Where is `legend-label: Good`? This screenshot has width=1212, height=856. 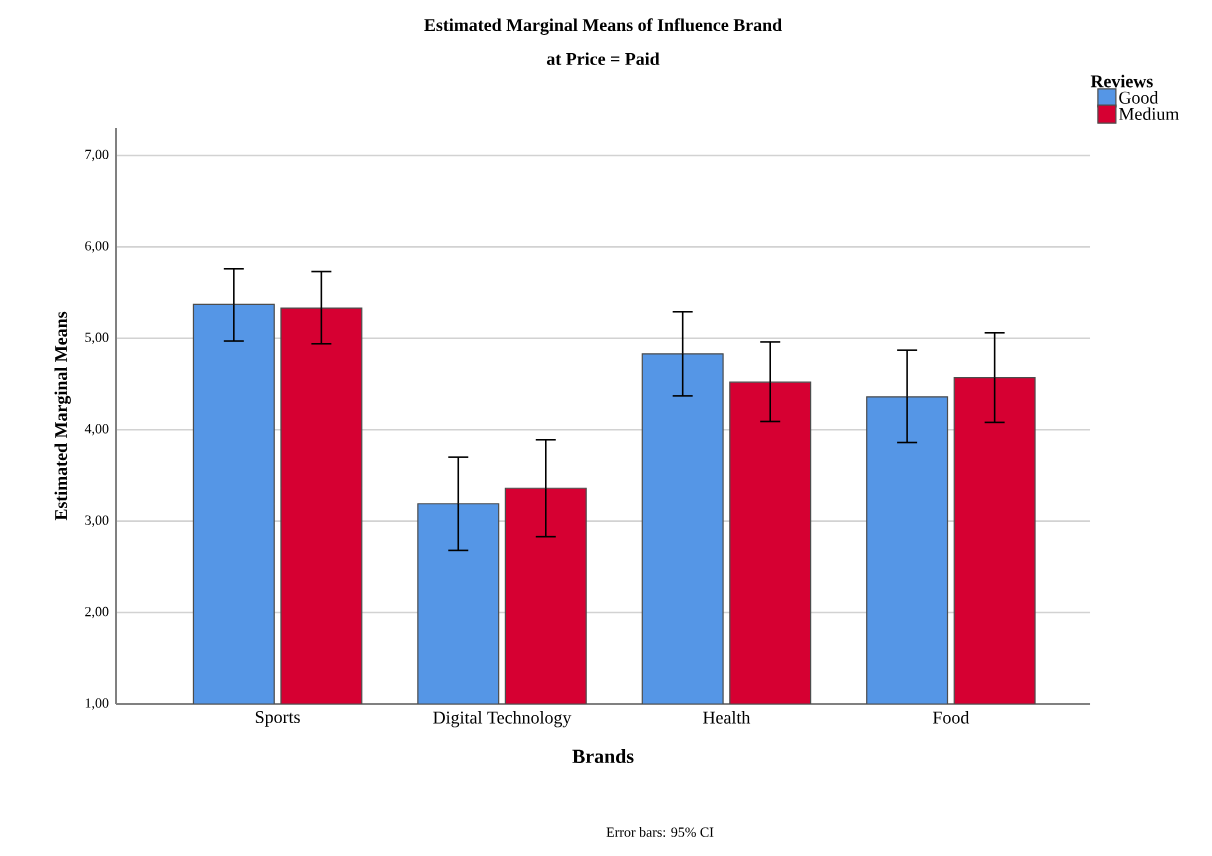
legend-label: Good is located at coordinates (1139, 97).